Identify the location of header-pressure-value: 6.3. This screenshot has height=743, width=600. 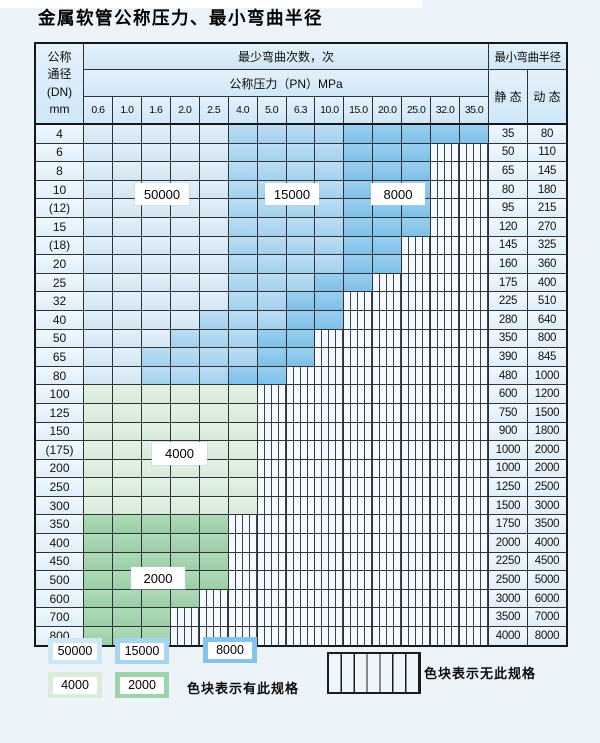
(300, 110).